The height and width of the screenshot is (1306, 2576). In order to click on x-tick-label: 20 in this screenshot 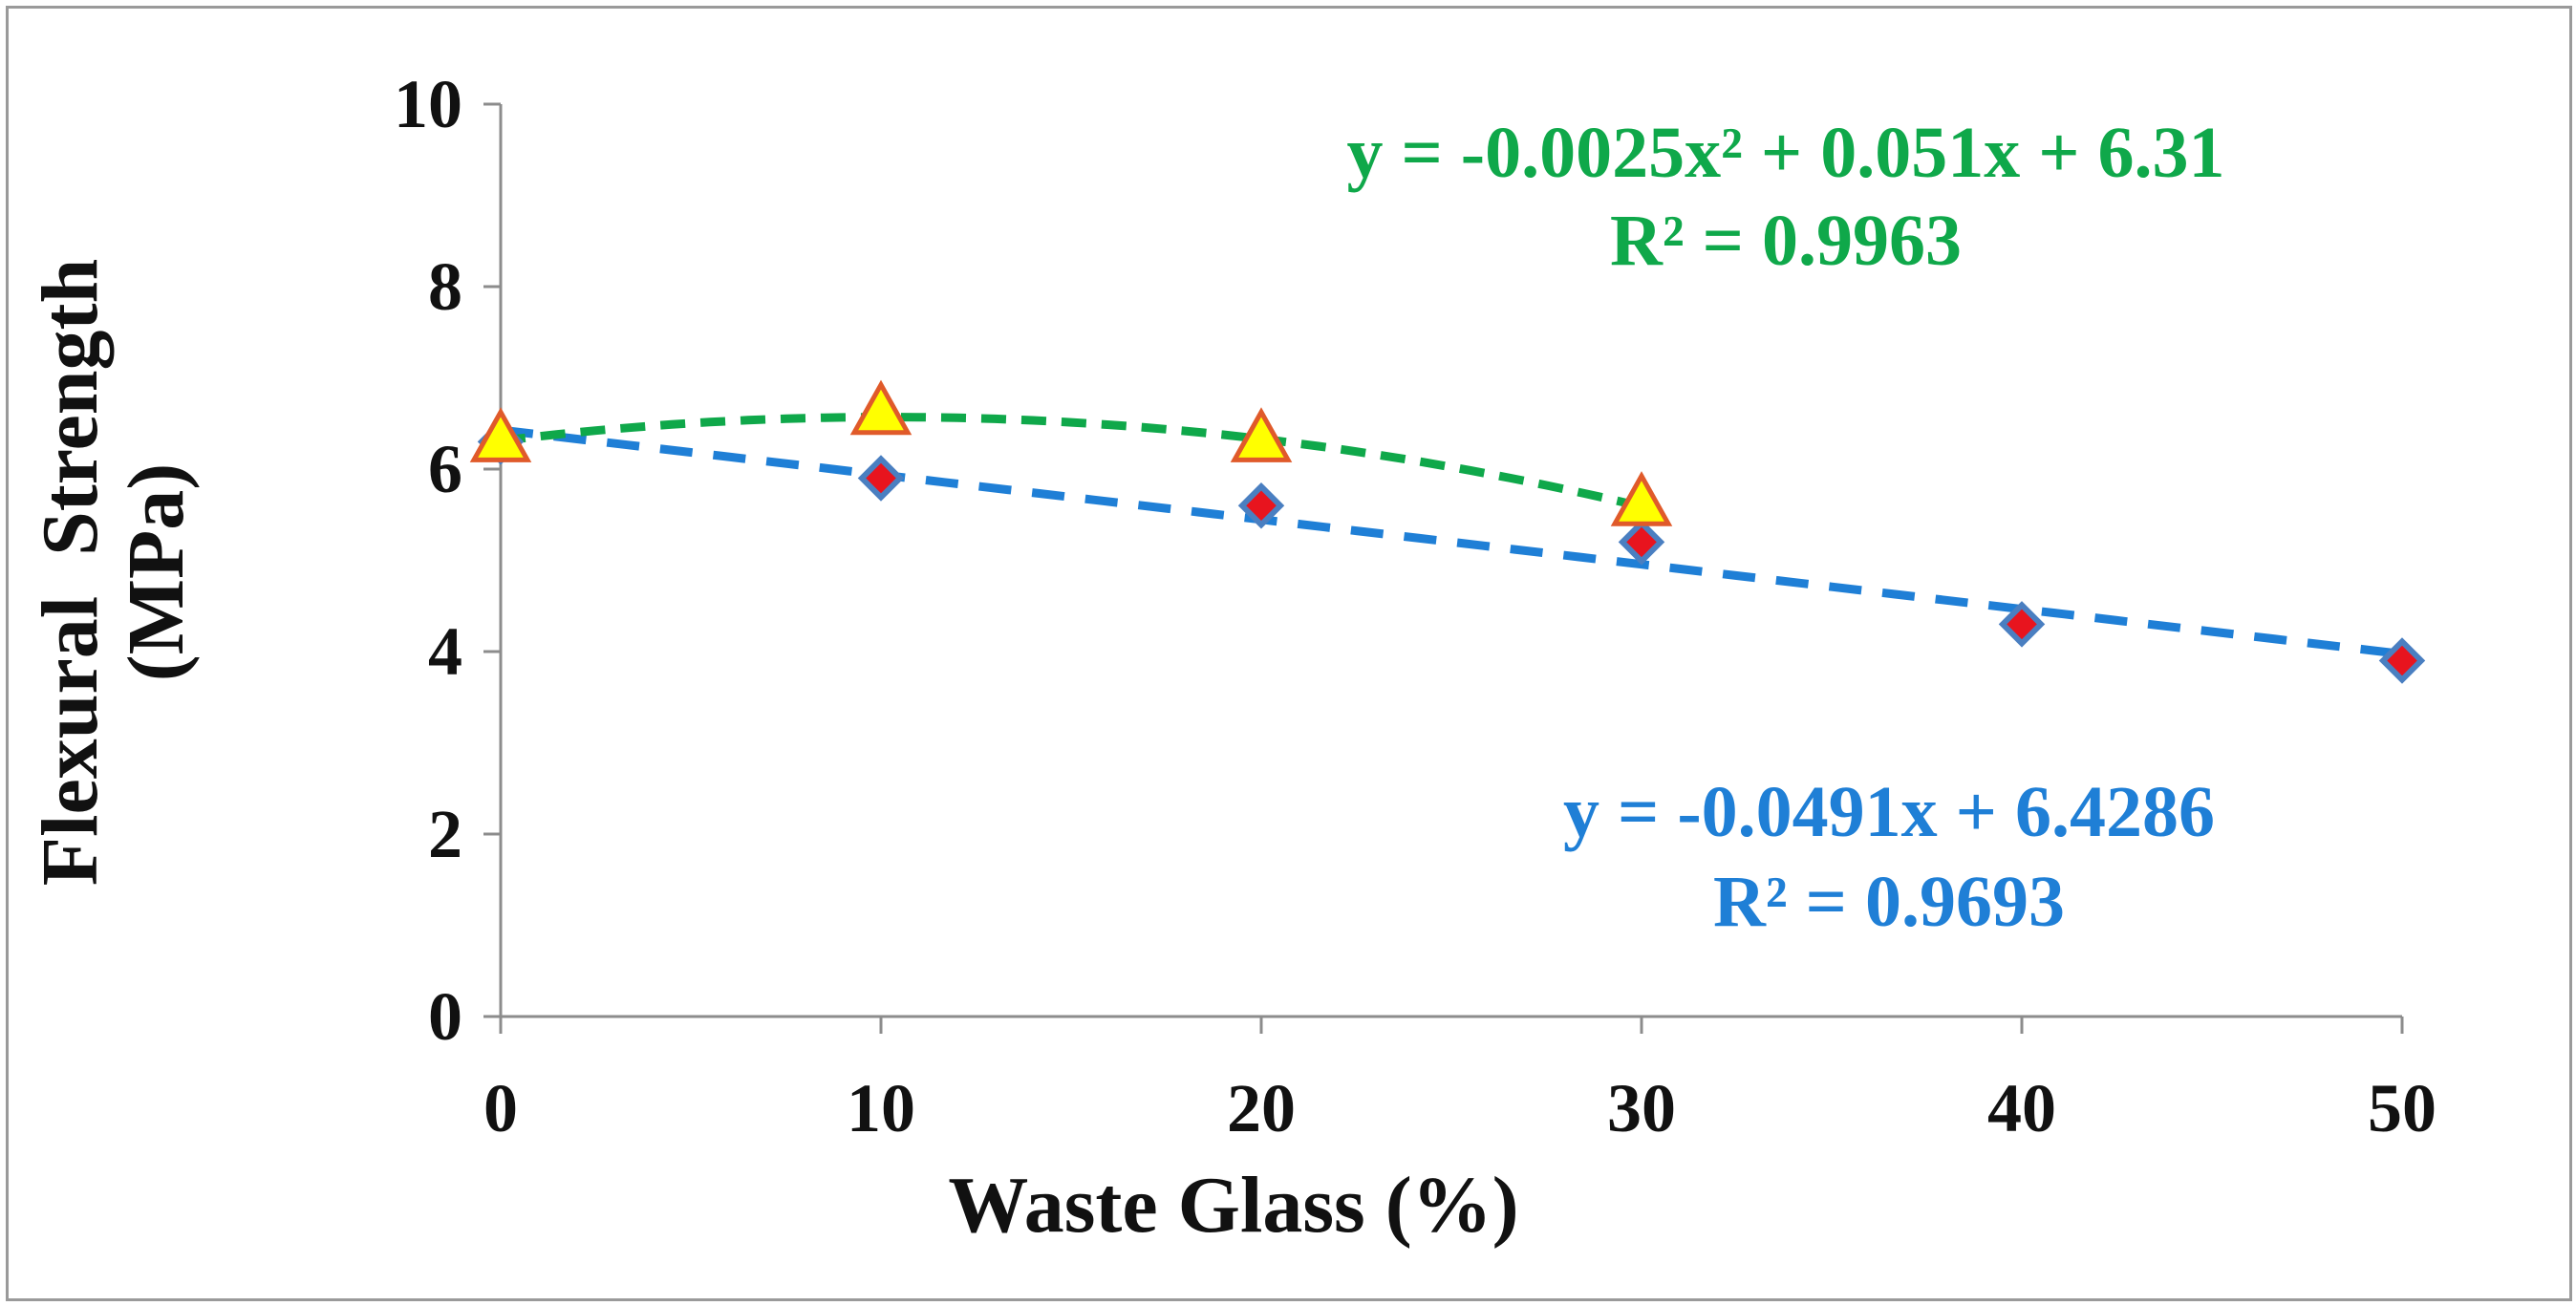, I will do `click(1261, 1108)`.